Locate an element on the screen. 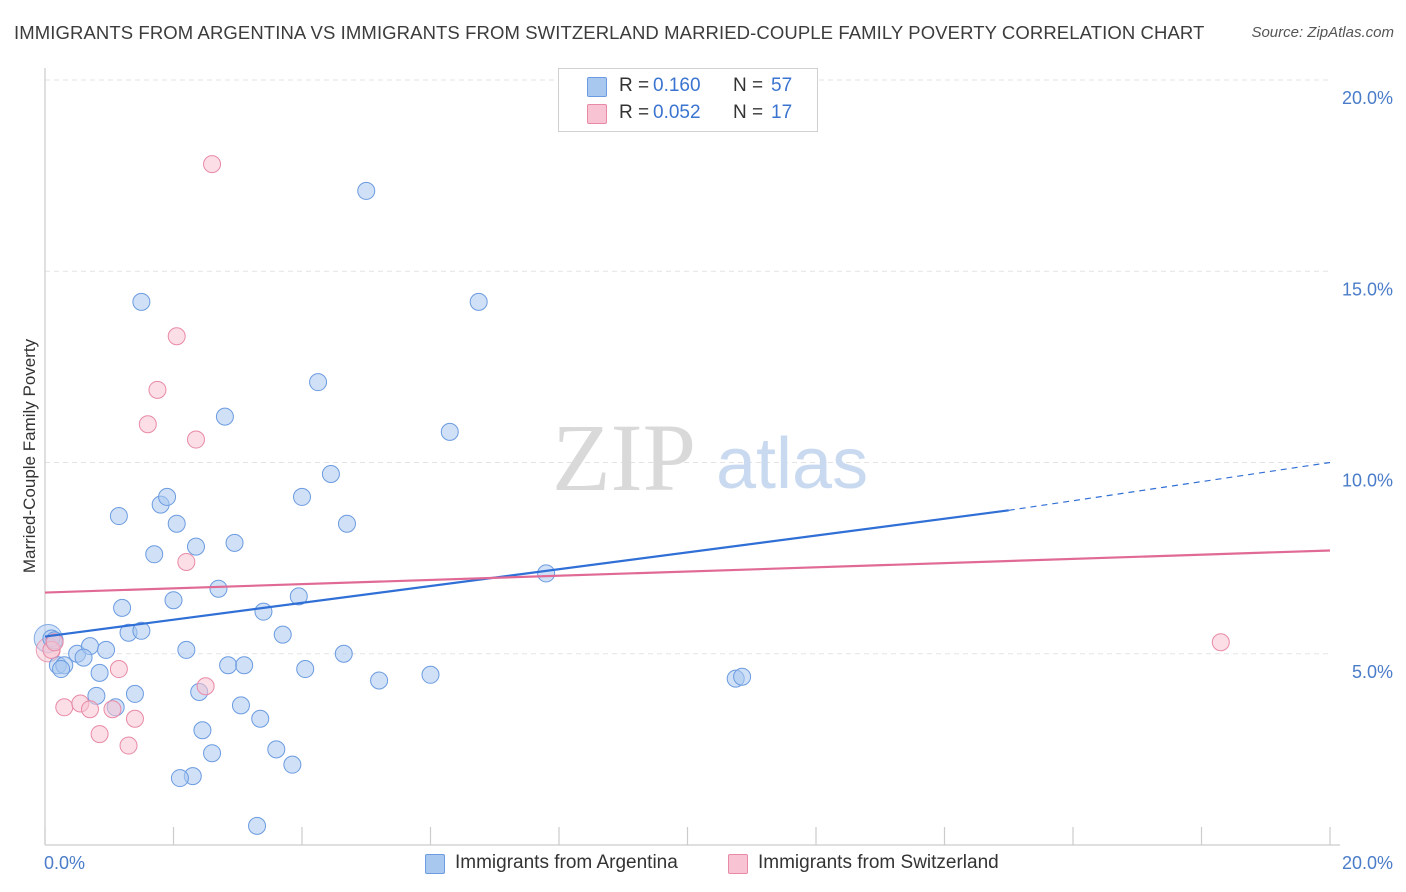 The width and height of the screenshot is (1406, 892). trend-line-switzerland is located at coordinates (687, 571).